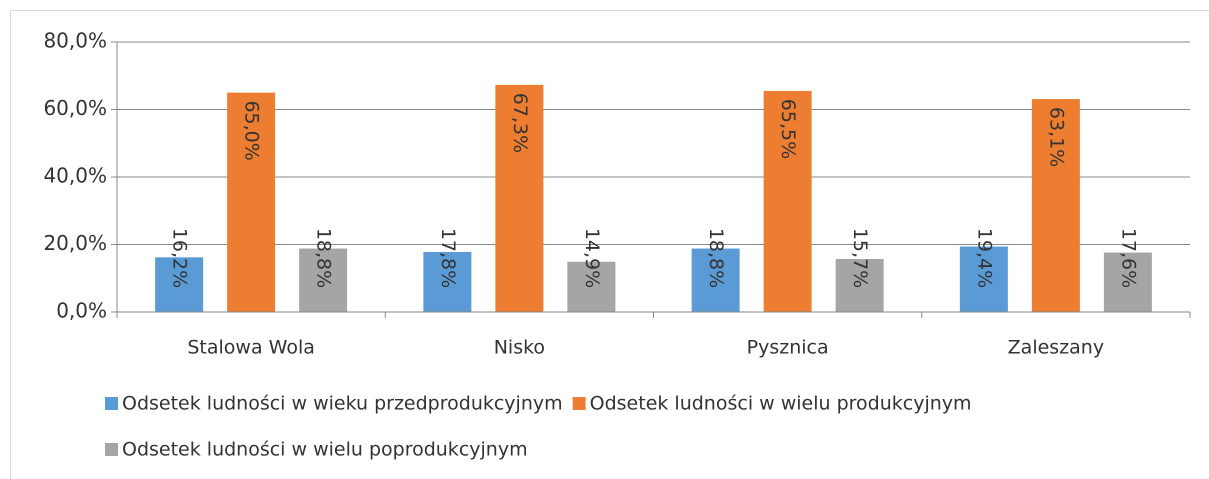 This screenshot has width=1209, height=479. I want to click on value-label: 65,0%, so click(252, 130).